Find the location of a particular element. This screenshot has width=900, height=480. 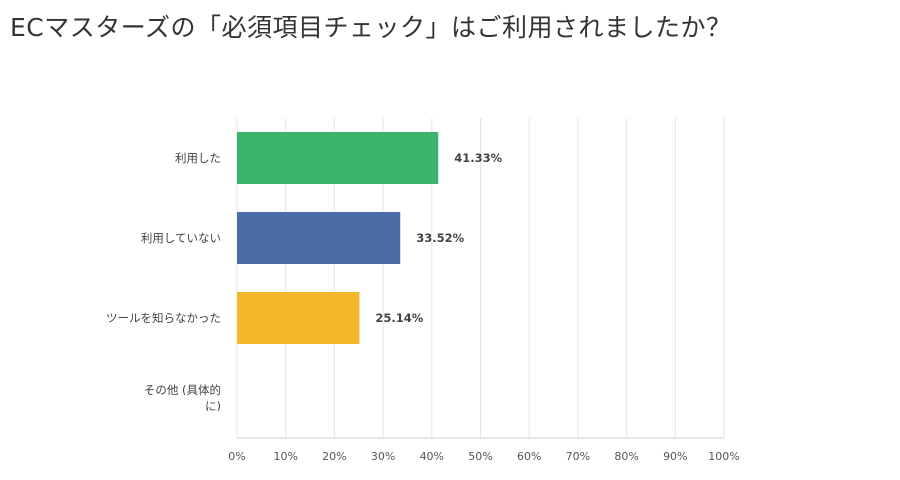

tick-labels: 0% 10% 20% 30% 40% 50% 60% 70% 80% 90% 100% is located at coordinates (483, 456).